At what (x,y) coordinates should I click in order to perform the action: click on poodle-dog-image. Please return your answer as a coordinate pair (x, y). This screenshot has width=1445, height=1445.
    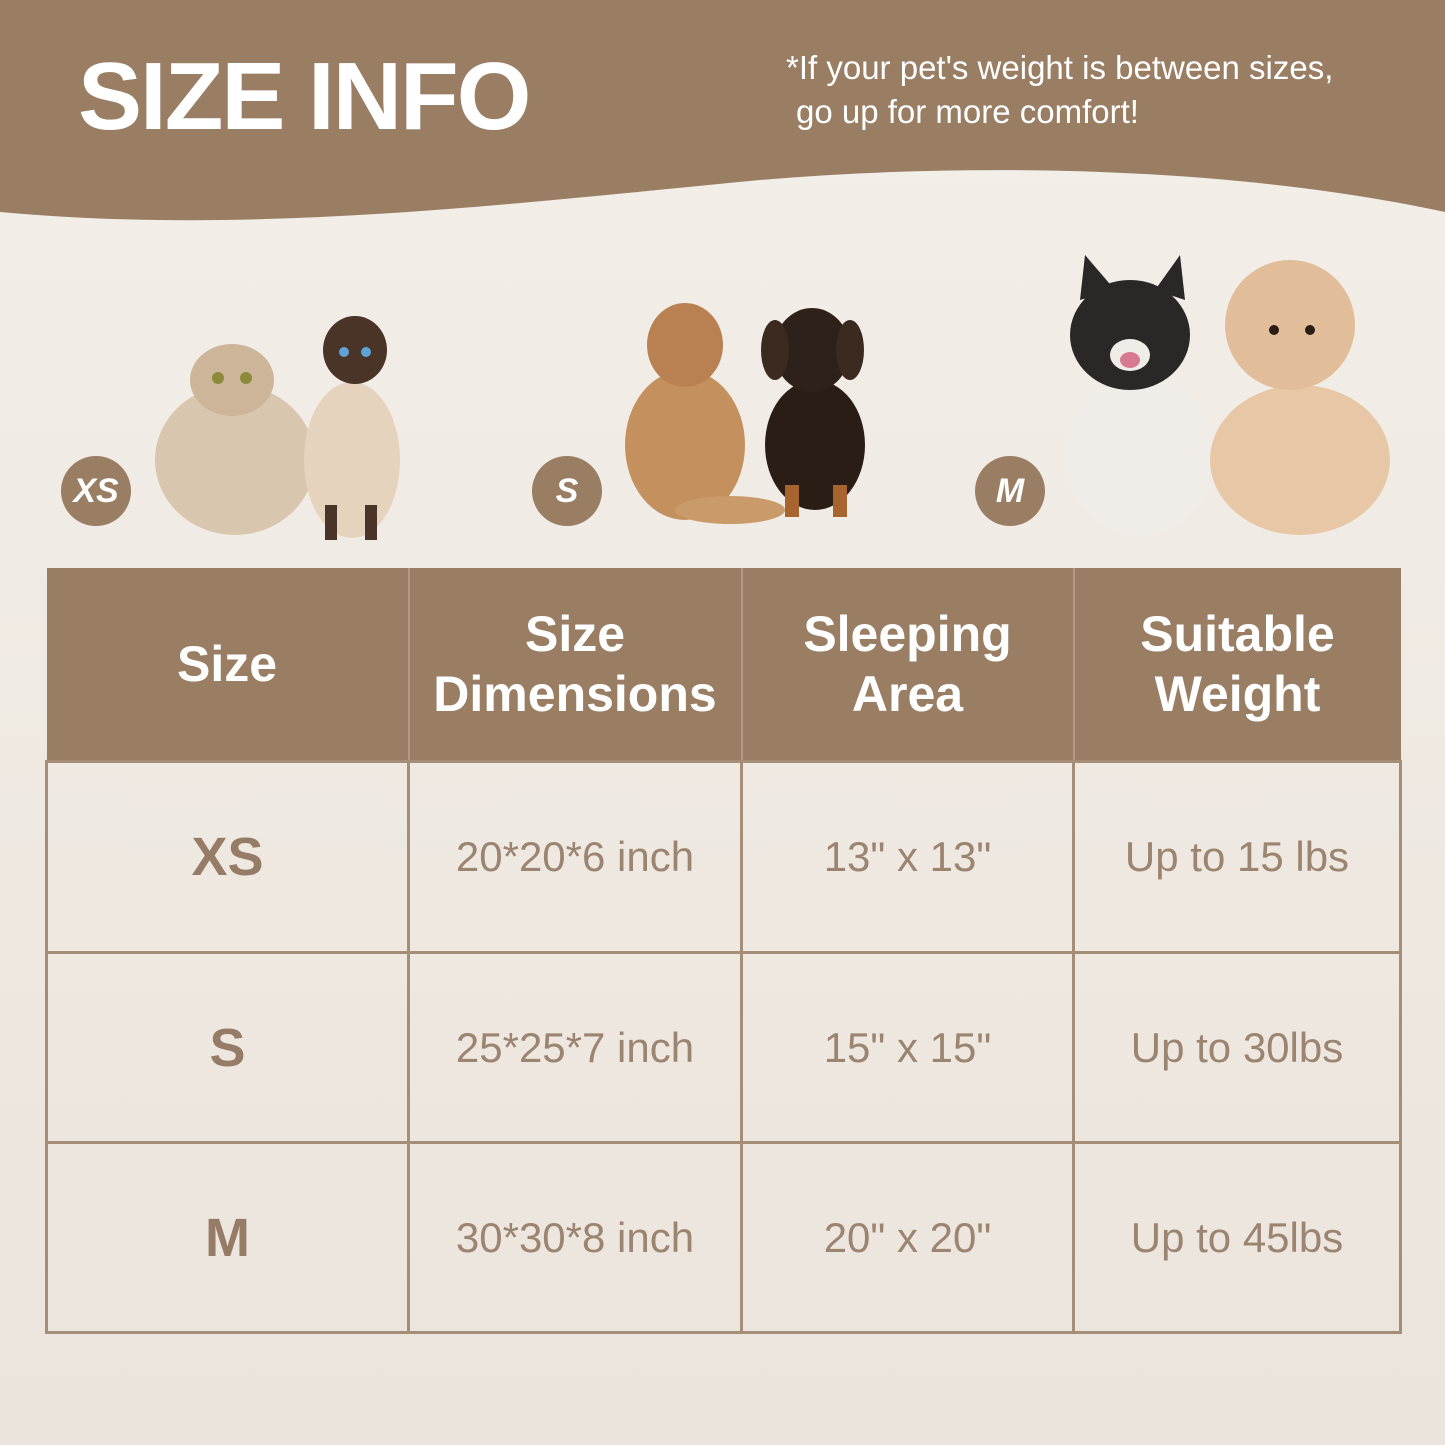
    Looking at the image, I should click on (1300, 397).